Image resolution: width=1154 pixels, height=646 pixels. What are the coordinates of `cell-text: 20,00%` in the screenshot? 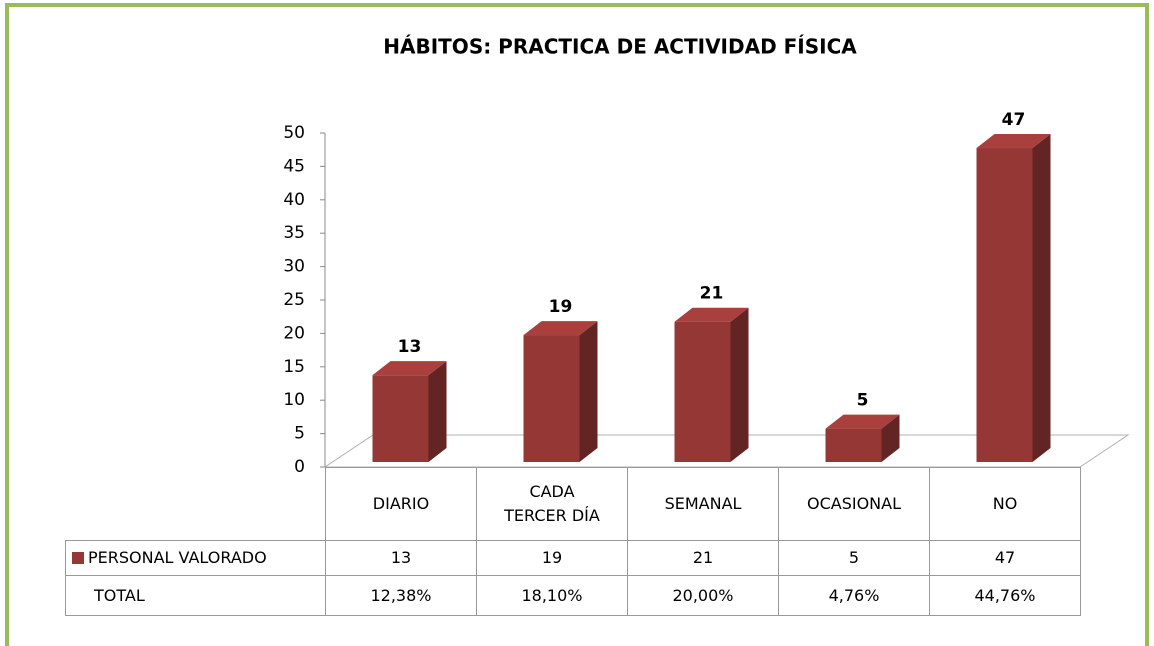 It's located at (703, 595).